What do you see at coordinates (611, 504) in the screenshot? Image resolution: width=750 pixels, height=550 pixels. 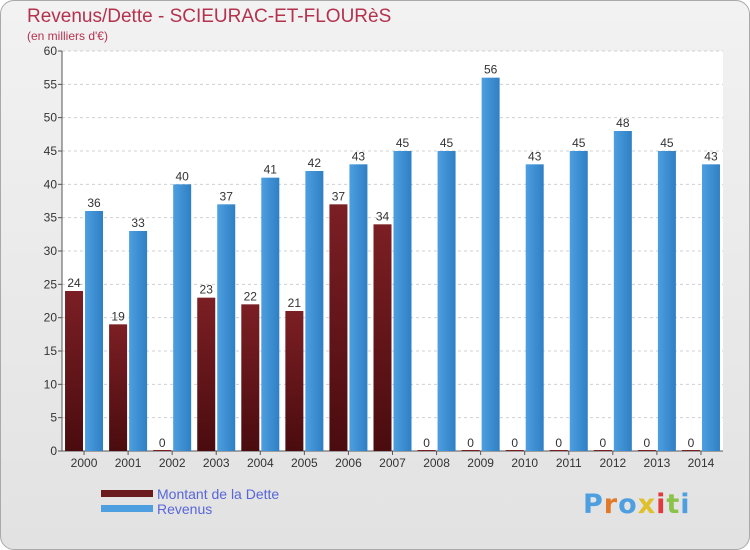 I see `logo-letter: r` at bounding box center [611, 504].